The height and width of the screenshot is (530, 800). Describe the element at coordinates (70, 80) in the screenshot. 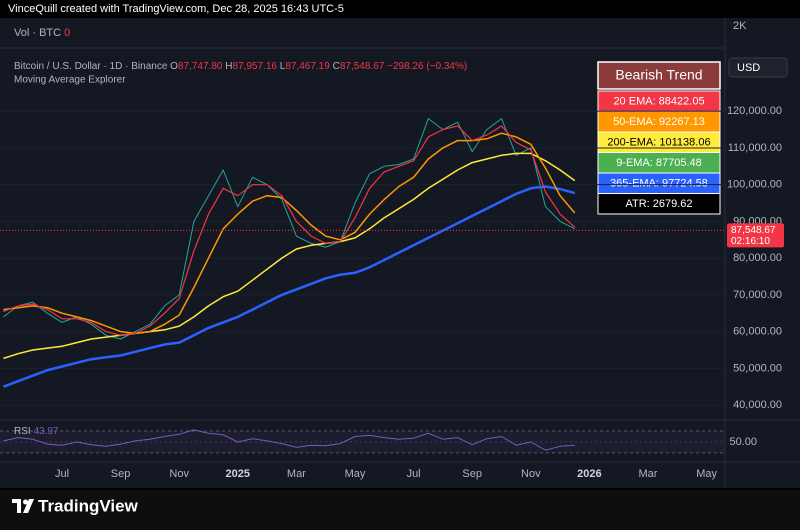

I see `indicator-name: Moving Average Explorer` at that location.